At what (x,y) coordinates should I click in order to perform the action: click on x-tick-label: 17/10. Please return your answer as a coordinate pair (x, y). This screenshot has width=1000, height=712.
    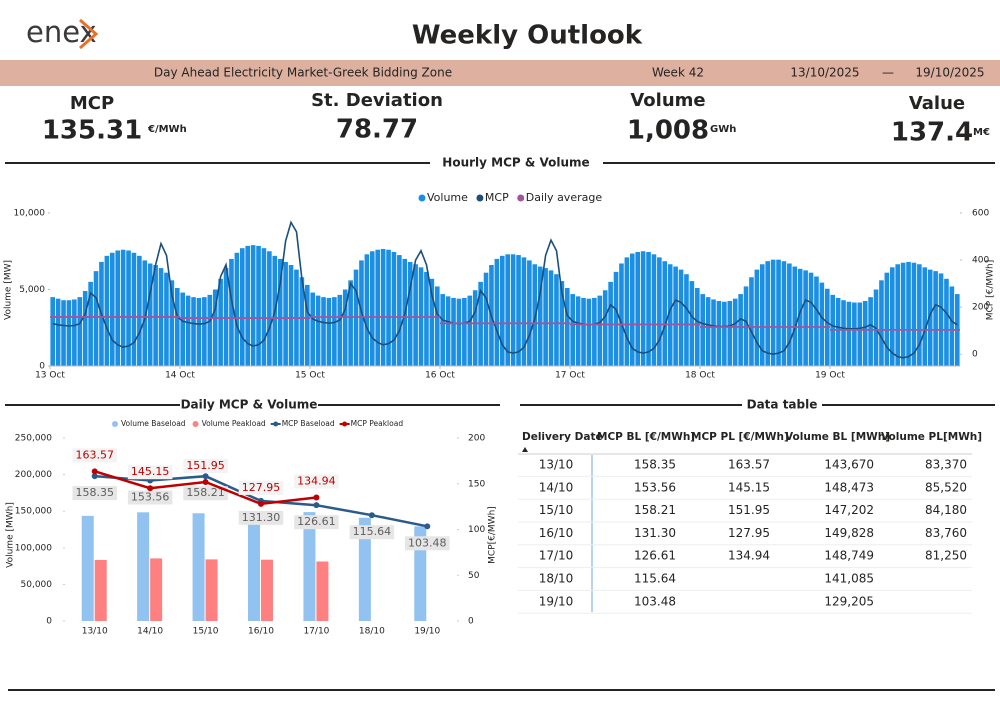
    Looking at the image, I should click on (316, 632).